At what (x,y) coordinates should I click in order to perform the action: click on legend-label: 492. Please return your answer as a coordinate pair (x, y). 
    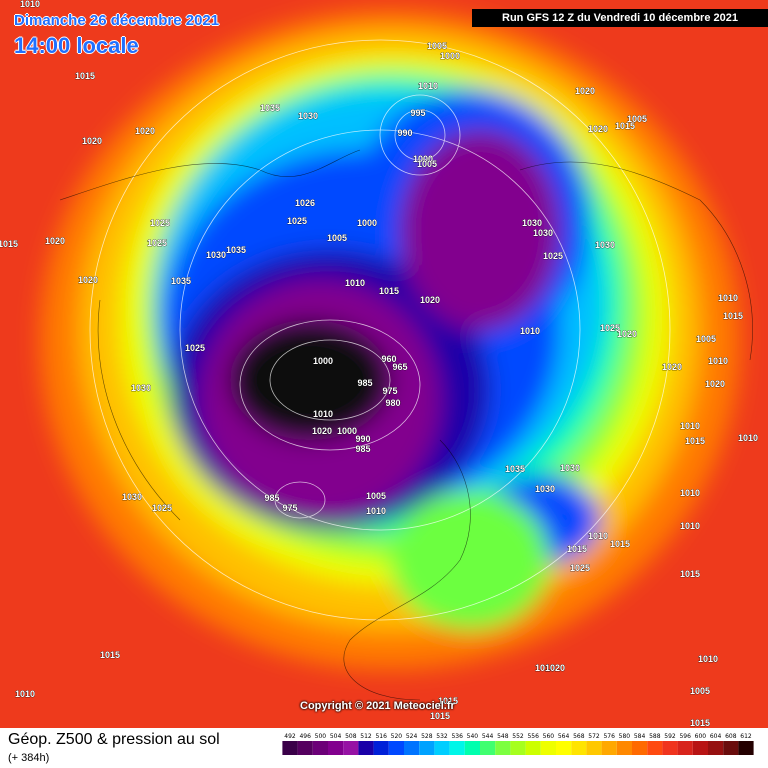
    Looking at the image, I should click on (290, 736).